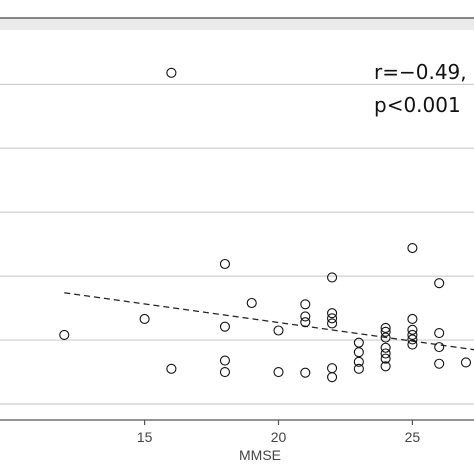 This screenshot has height=474, width=474. I want to click on x-tick-label: 15, so click(145, 437).